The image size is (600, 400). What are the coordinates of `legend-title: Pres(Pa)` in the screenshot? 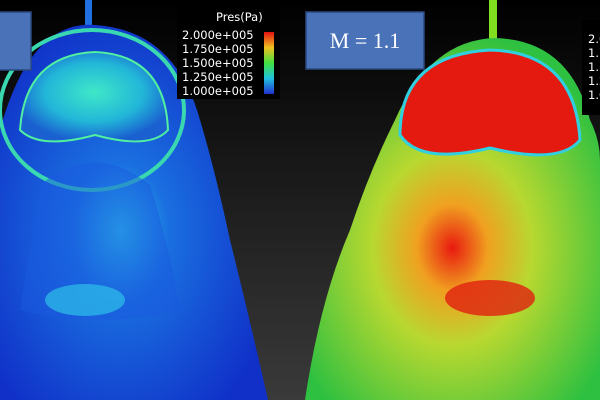 It's located at (239, 17).